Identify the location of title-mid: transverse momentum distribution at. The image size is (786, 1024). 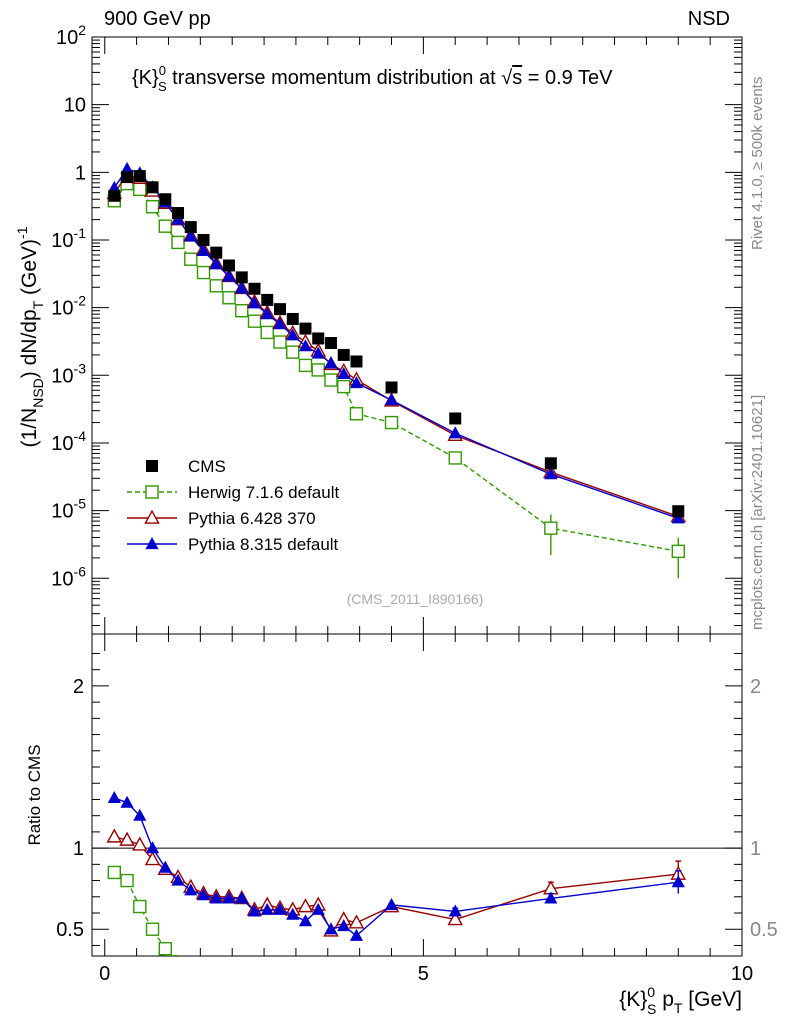
(334, 78).